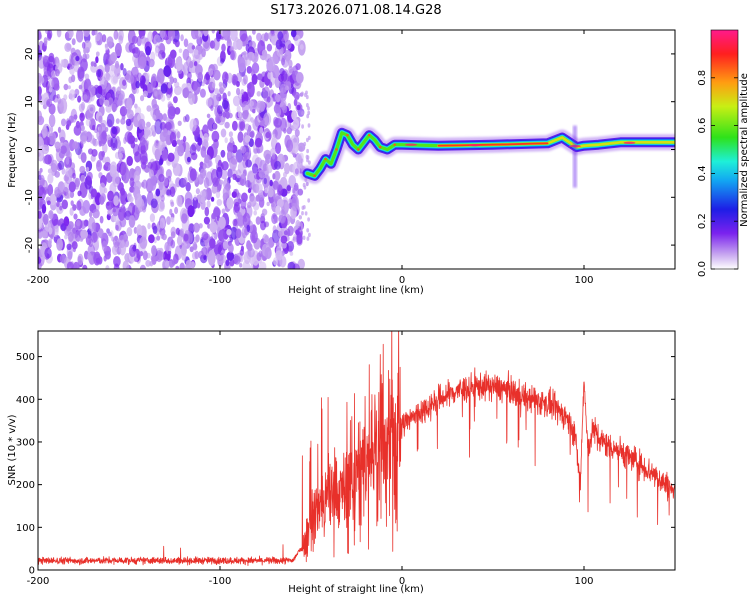  What do you see at coordinates (702, 221) in the screenshot?
I see `colorbar-tick-label: 0.2` at bounding box center [702, 221].